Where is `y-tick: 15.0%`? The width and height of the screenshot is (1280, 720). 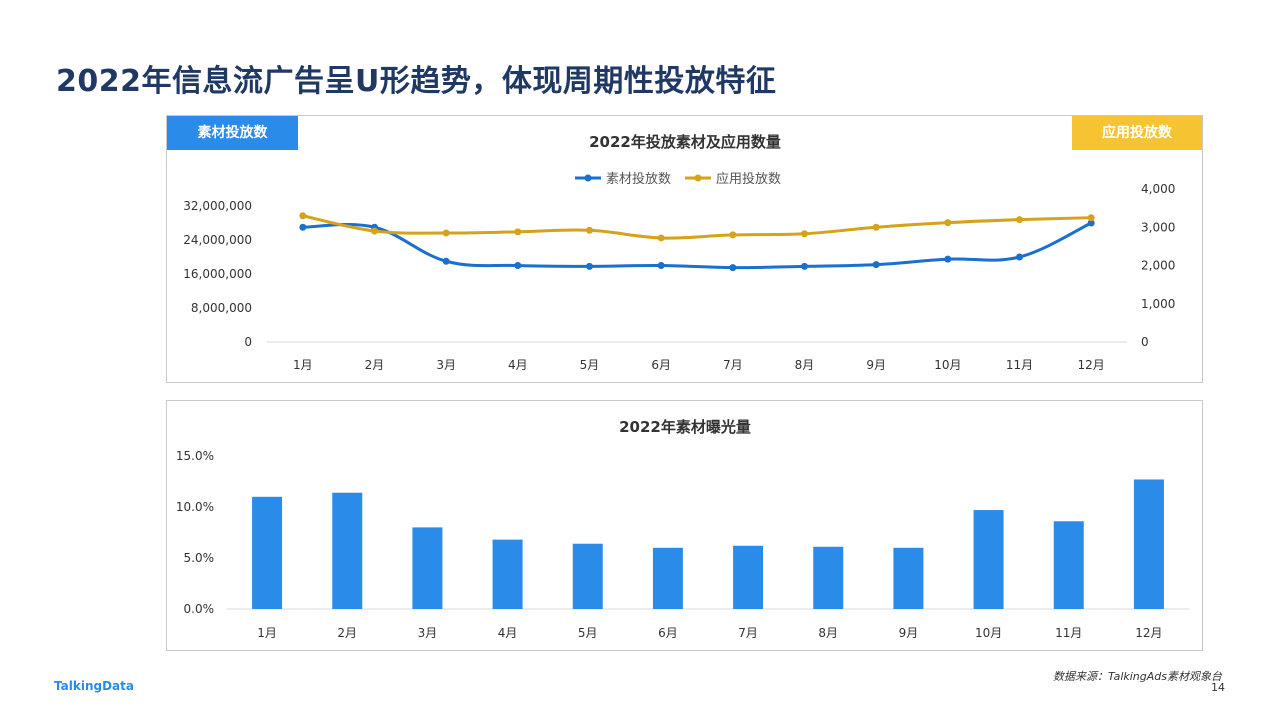
y-tick: 15.0% is located at coordinates (195, 456).